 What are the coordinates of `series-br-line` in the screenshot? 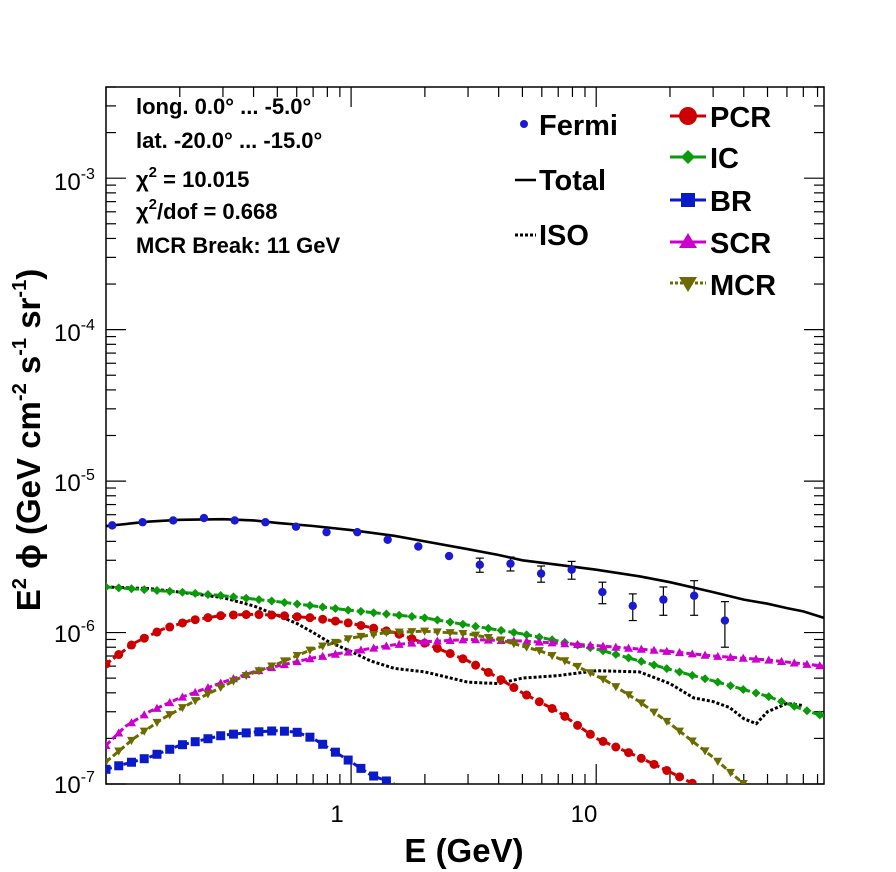 It's located at (250, 756).